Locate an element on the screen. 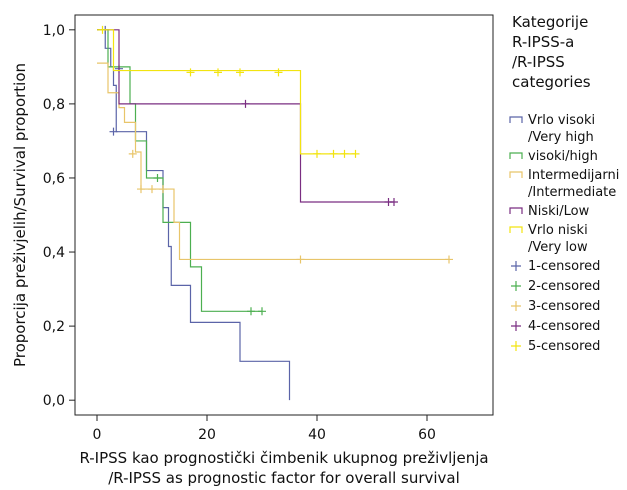 The image size is (627, 490). legend-label: Vrlo visoki is located at coordinates (561, 120).